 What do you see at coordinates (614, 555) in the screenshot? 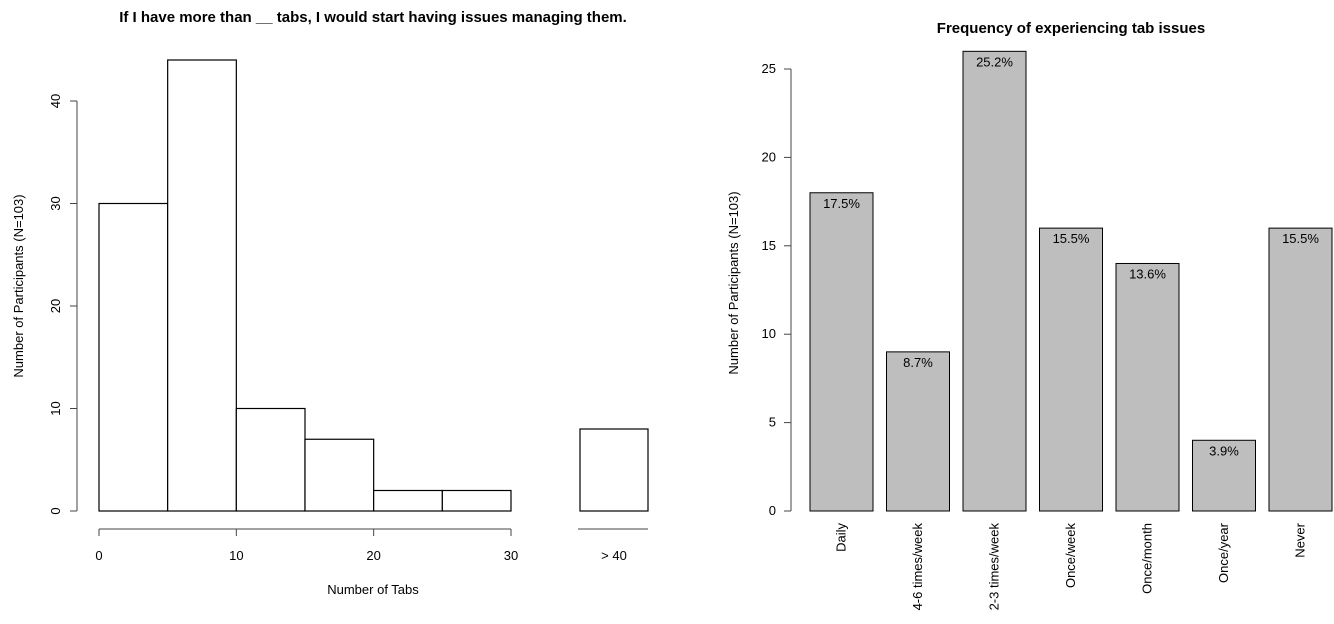
I see `overflow-bin-label: > 40` at bounding box center [614, 555].